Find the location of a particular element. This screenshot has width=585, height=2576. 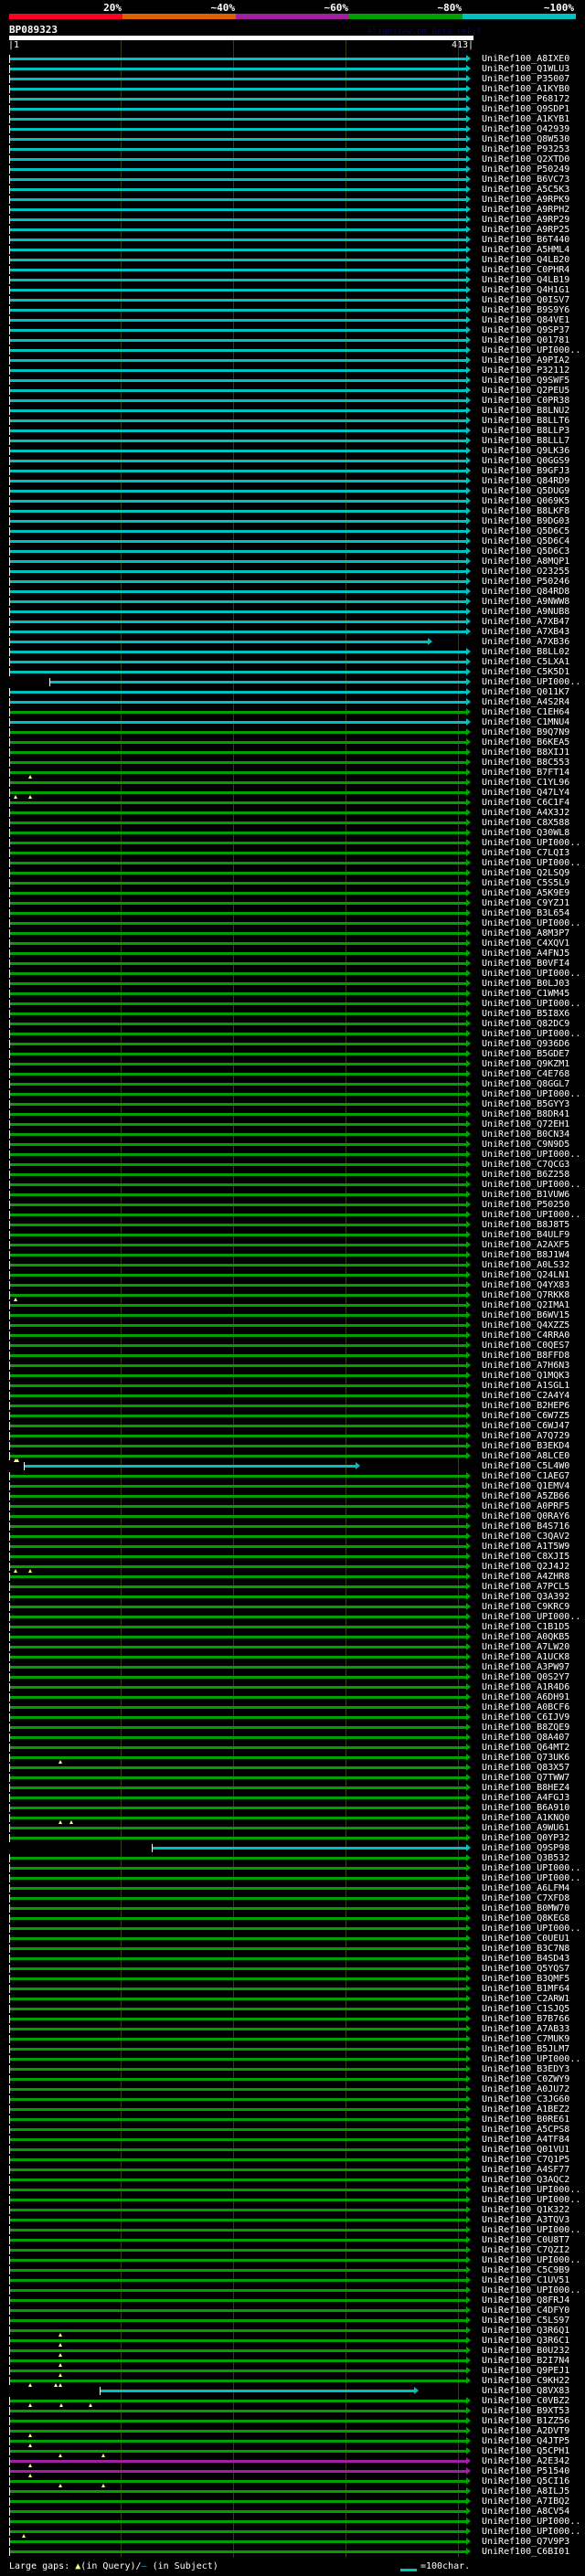

hit-label: UniRef100_Q9KZM1 is located at coordinates (526, 1064).